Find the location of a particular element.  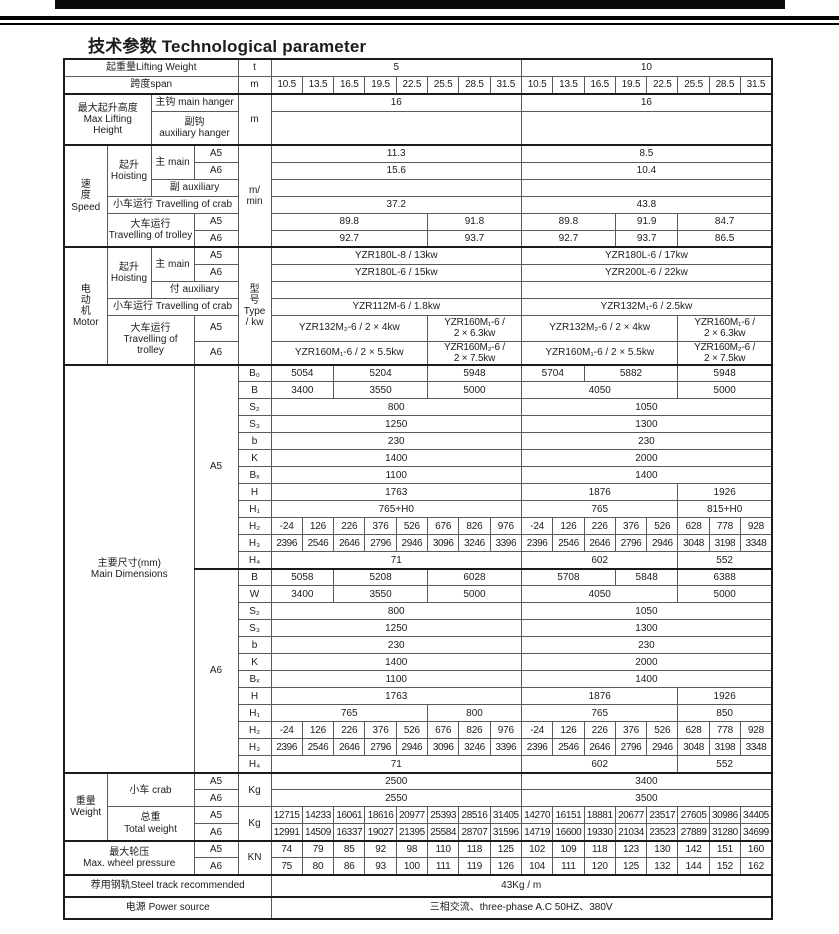

value-cell: 12715 is located at coordinates (286, 815).